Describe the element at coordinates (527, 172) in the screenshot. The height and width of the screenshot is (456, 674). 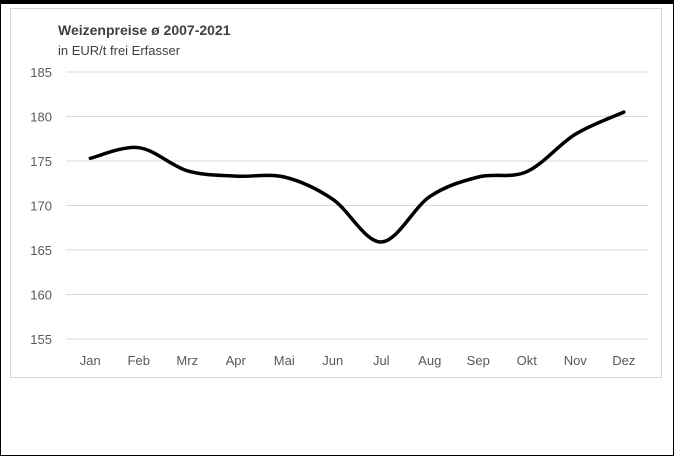
I see `data-point-okt` at that location.